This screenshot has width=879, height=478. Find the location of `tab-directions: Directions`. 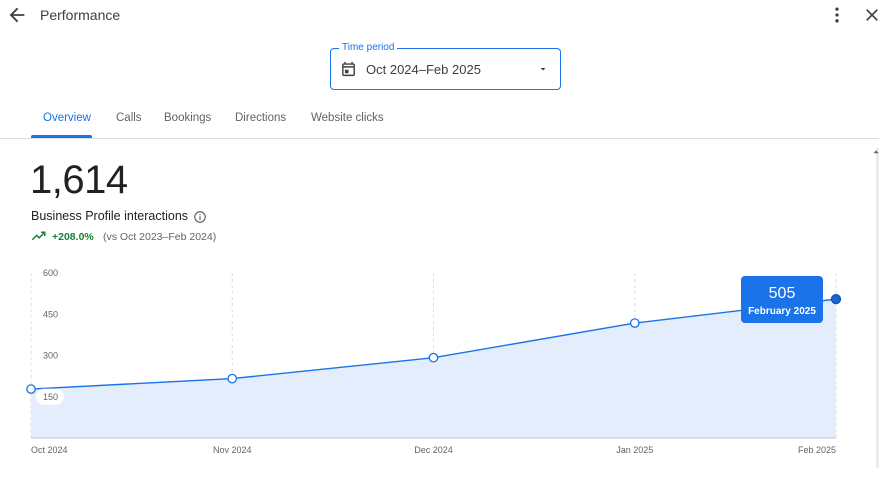

tab-directions: Directions is located at coordinates (261, 118).